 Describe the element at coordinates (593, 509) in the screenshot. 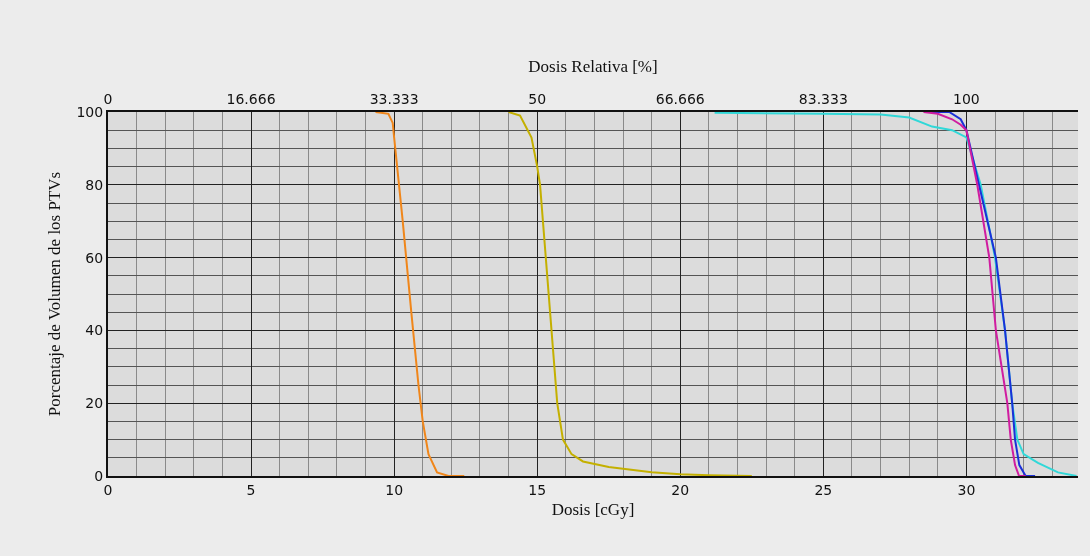

I see `x-axis-title: Dosis [cGy]` at that location.